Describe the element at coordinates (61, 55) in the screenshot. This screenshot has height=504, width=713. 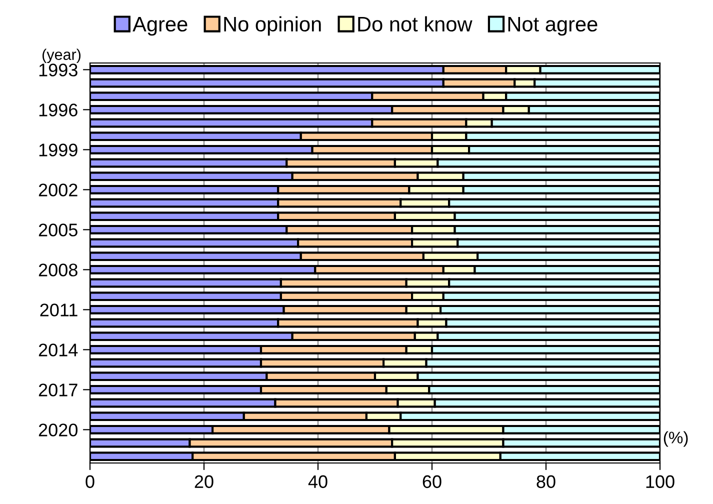
I see `y-axis-title: (year)` at that location.